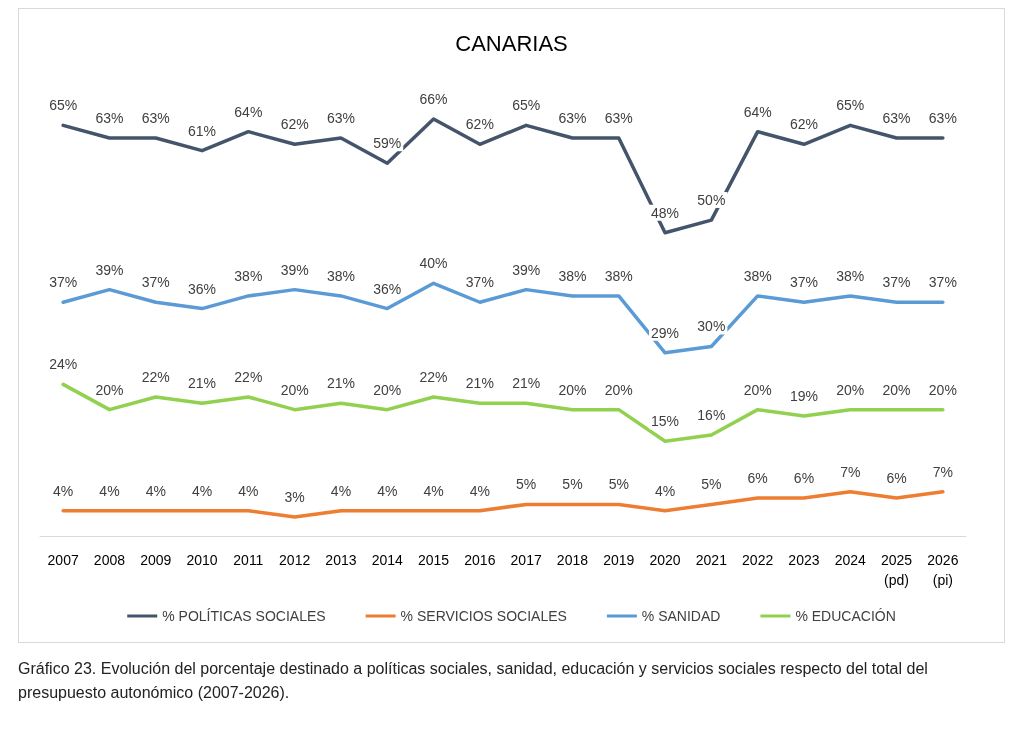  I want to click on x-tick-label: 2013, so click(341, 560).